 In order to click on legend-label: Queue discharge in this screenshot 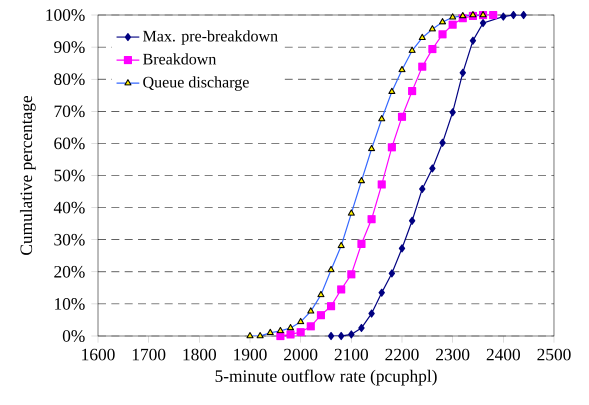, I will do `click(196, 83)`.